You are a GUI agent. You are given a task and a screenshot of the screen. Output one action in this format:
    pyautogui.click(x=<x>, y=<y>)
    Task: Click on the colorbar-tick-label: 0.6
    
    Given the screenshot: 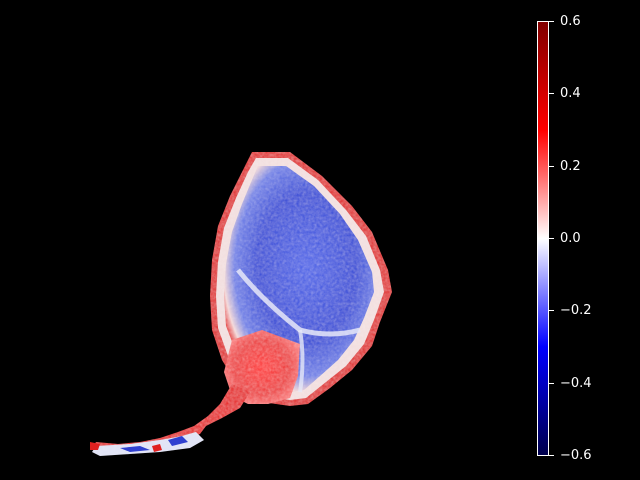 What is the action you would take?
    pyautogui.click(x=570, y=21)
    